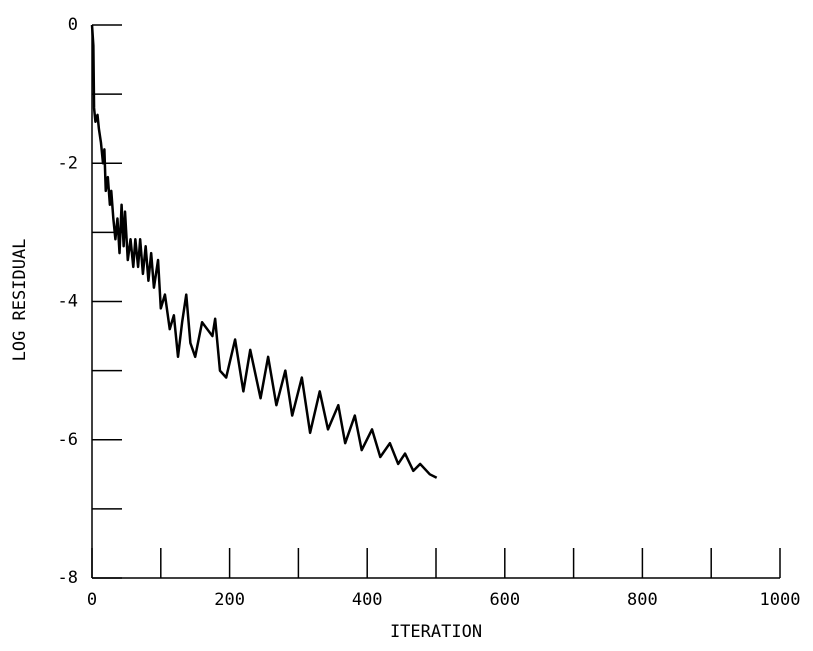 Image resolution: width=813 pixels, height=651 pixels. I want to click on x-tick-label: 200, so click(229, 600).